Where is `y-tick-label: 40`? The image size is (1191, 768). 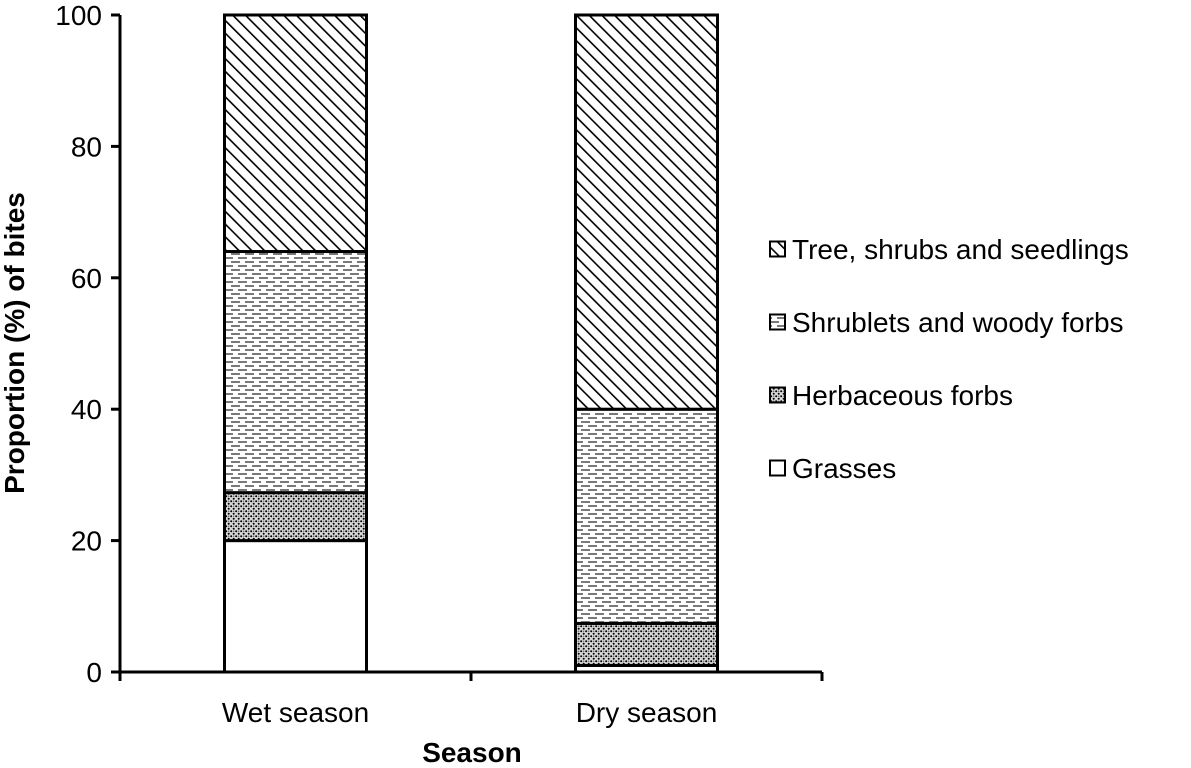 y-tick-label: 40 is located at coordinates (86, 409).